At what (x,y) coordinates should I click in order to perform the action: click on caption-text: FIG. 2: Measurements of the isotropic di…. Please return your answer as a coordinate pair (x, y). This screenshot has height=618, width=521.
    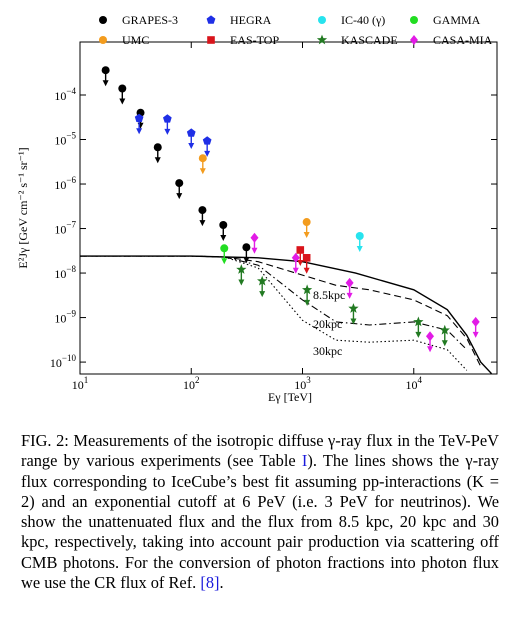
    Looking at the image, I should click on (260, 451).